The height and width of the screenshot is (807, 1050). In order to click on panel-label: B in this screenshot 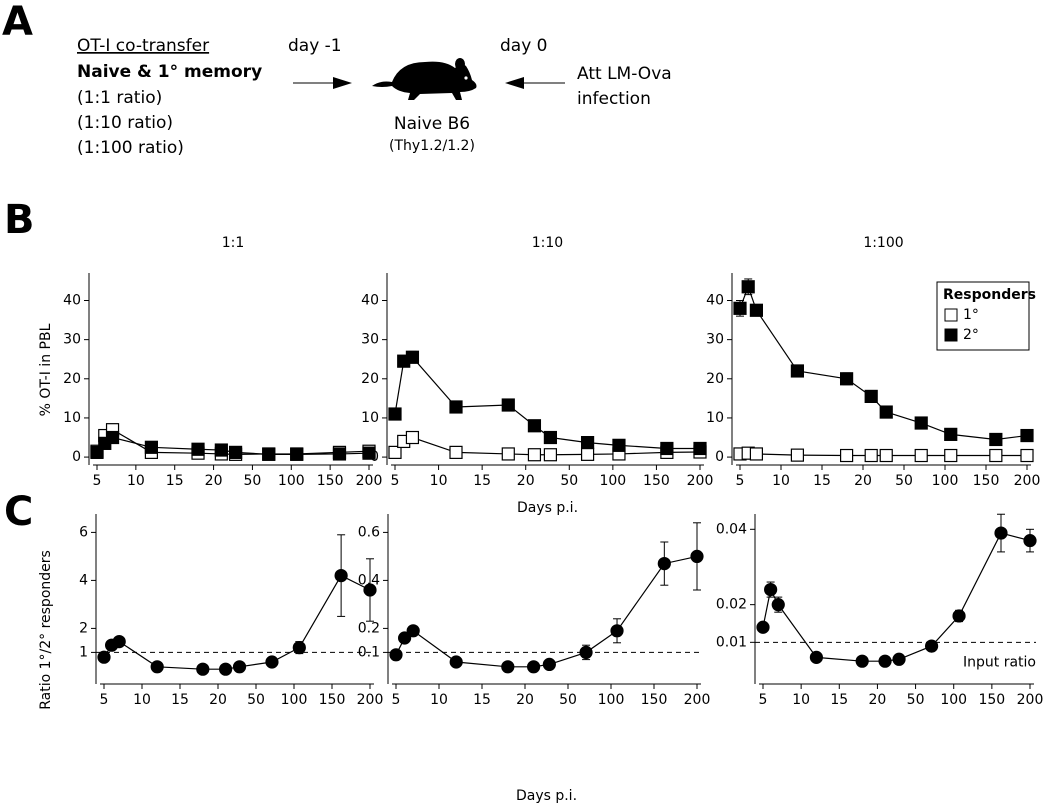, I will do `click(19, 220)`.